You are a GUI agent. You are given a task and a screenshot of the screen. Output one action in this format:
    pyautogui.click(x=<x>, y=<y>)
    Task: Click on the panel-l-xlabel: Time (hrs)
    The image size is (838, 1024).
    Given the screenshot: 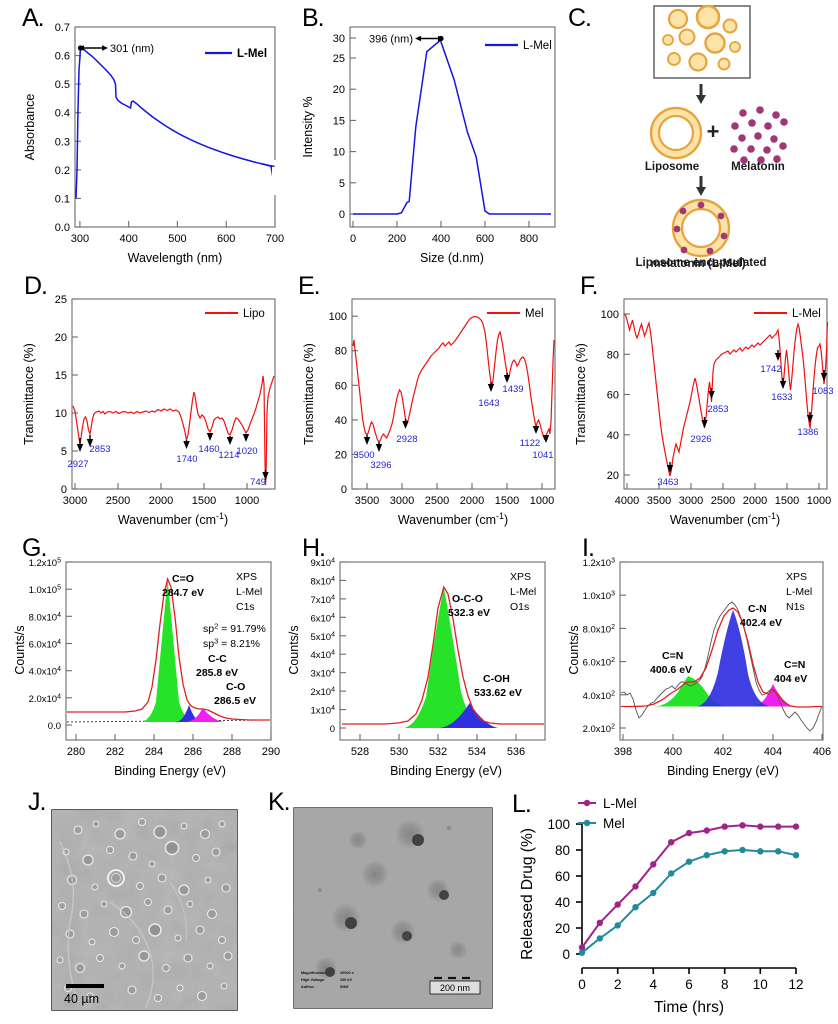 What is the action you would take?
    pyautogui.click(x=689, y=1007)
    